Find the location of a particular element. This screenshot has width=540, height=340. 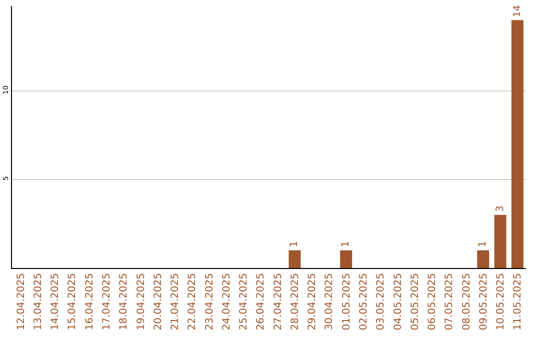

x-tick-label: 30.04.2025 is located at coordinates (330, 301).